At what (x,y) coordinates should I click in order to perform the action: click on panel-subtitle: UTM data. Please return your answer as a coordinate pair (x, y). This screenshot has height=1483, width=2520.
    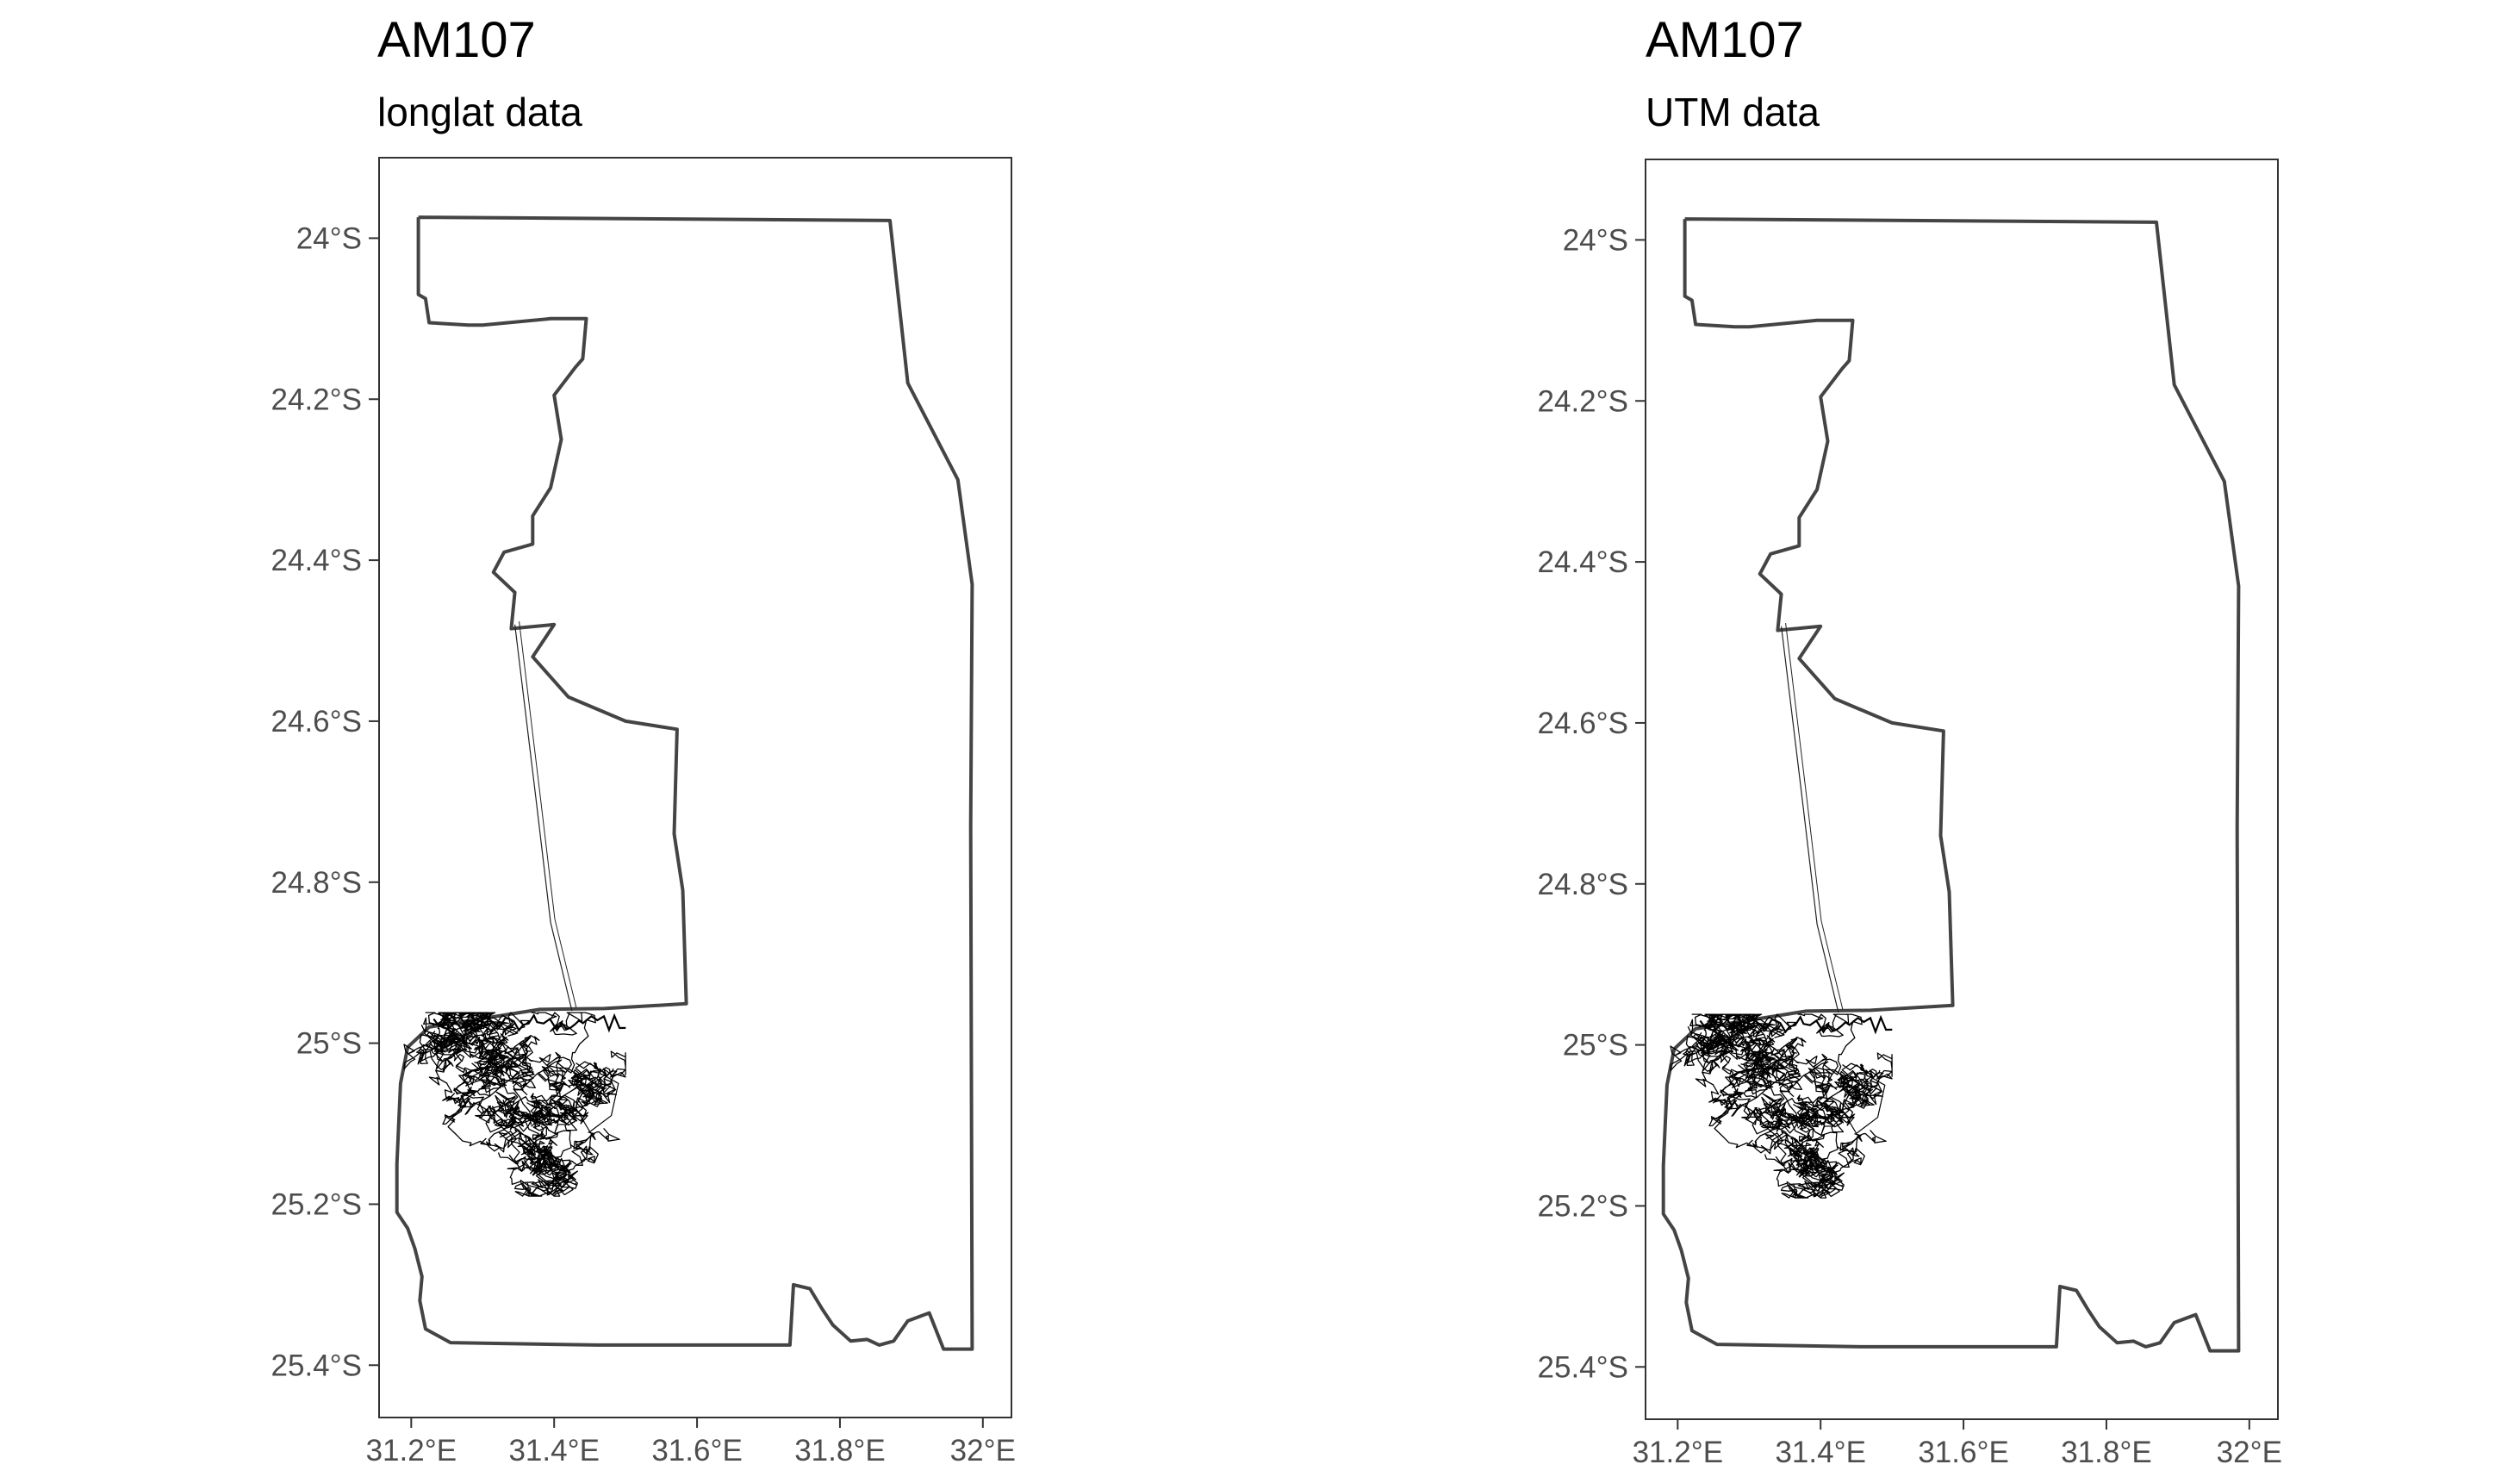
    Looking at the image, I should click on (1733, 112).